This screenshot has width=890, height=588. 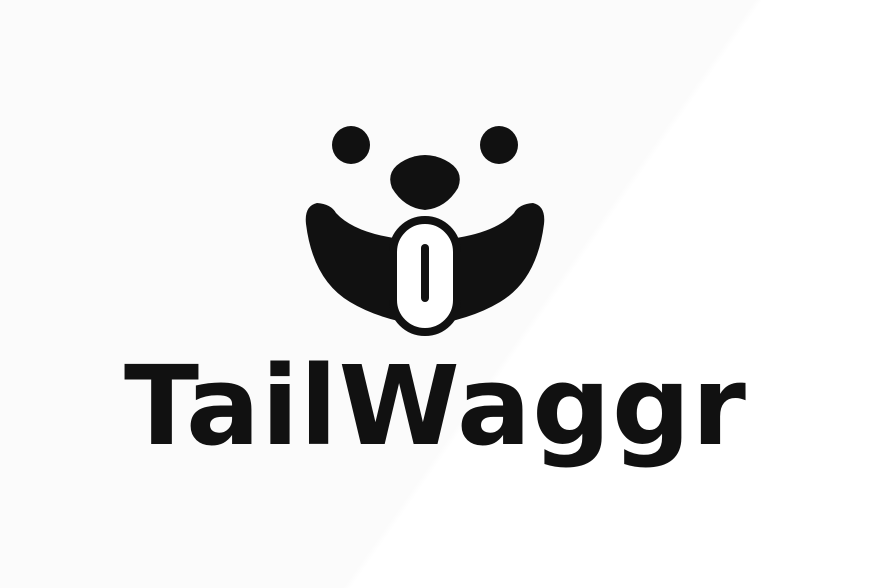 What do you see at coordinates (425, 182) in the screenshot?
I see `nose-icon` at bounding box center [425, 182].